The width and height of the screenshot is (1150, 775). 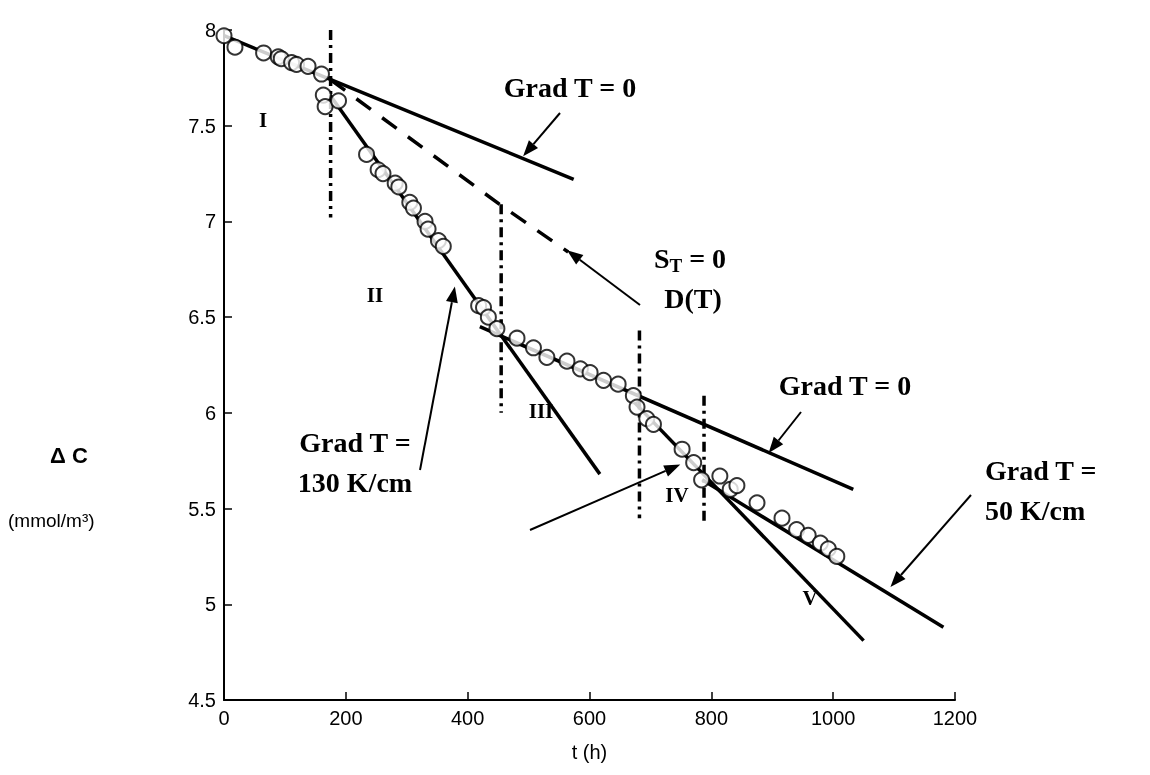 What do you see at coordinates (51, 486) in the screenshot?
I see `text: Δ C (mmol/m³)` at bounding box center [51, 486].